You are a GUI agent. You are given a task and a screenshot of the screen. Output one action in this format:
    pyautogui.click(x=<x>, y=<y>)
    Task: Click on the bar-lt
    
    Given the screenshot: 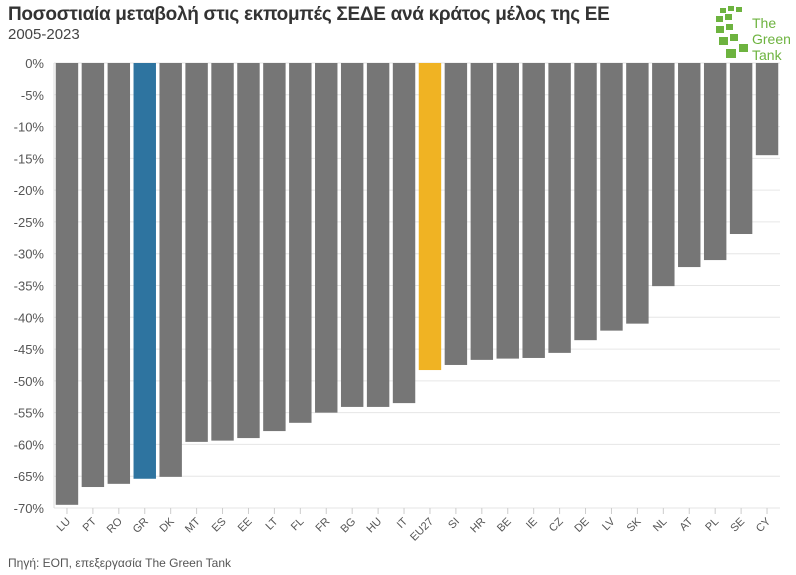 What is the action you would take?
    pyautogui.click(x=274, y=247)
    